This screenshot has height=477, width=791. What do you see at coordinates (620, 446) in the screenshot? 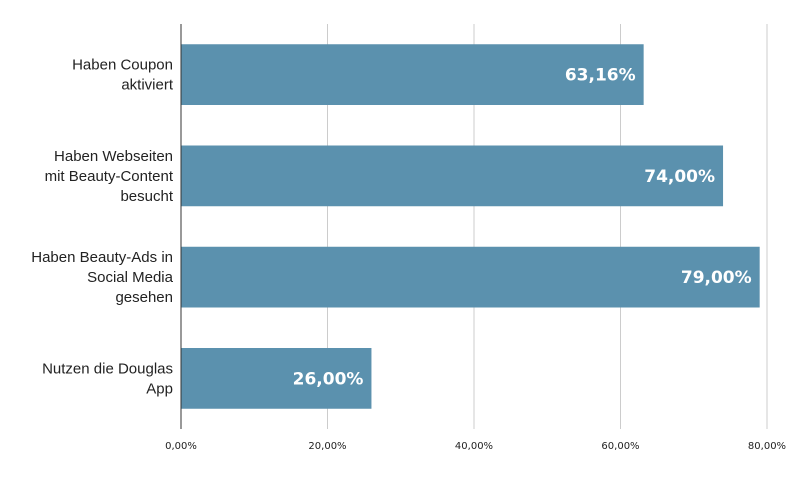
I see `x-tick-label: 60,00%` at bounding box center [620, 446].